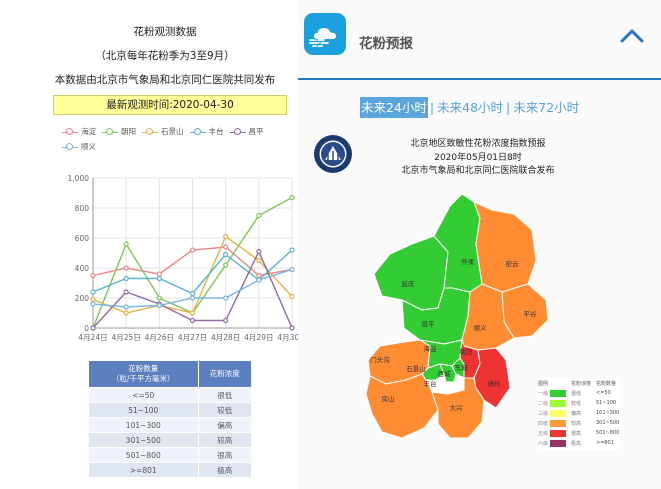 The height and width of the screenshot is (489, 661). Describe the element at coordinates (172, 131) in the screenshot. I see `legend-label: 石景山` at that location.